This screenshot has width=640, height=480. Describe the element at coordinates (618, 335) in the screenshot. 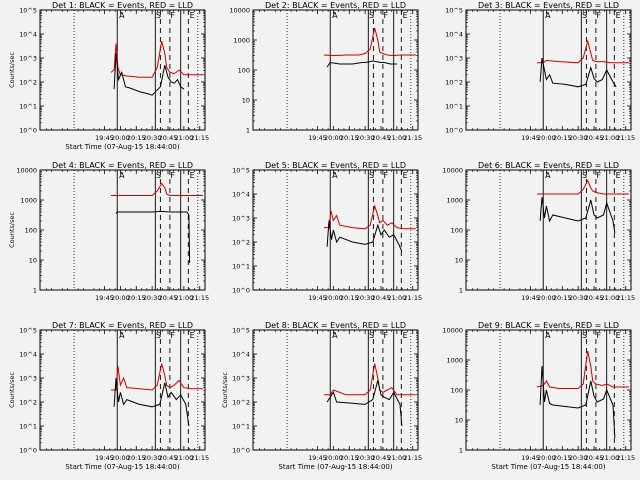

I see `marker-label-e: E` at that location.